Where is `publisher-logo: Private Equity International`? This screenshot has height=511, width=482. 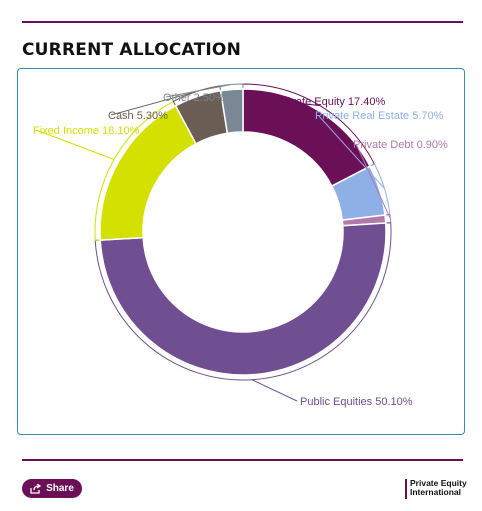
publisher-logo: Private Equity International is located at coordinates (437, 489).